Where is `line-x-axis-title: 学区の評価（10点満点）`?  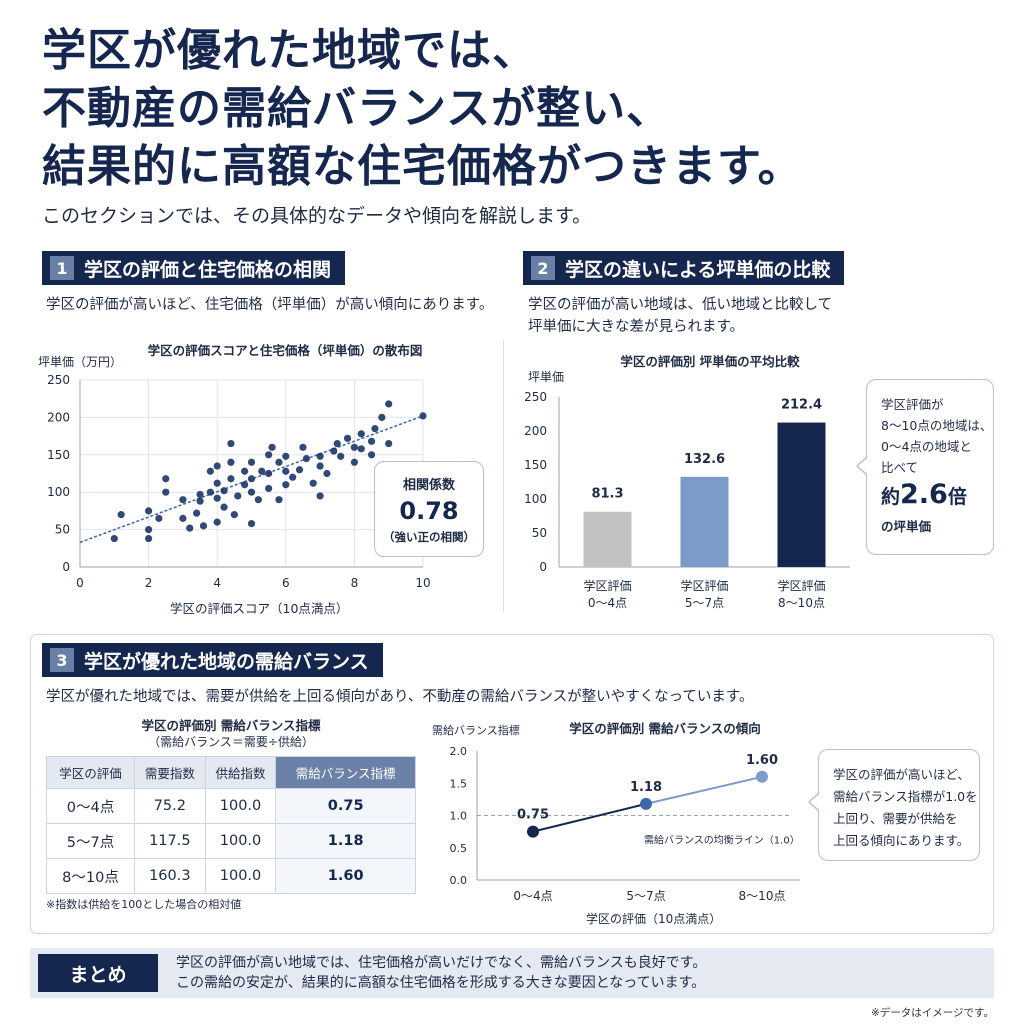
line-x-axis-title: 学区の評価（10点満点） is located at coordinates (654, 919).